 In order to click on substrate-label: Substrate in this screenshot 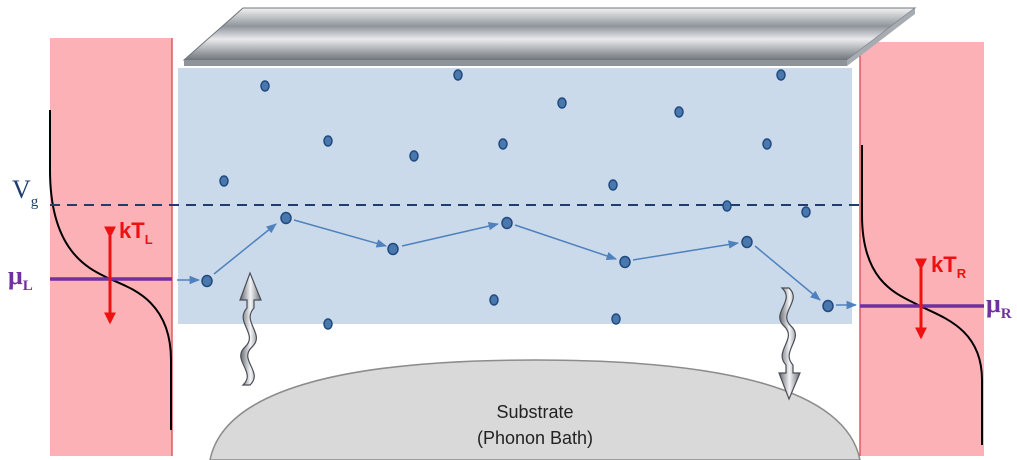, I will do `click(534, 412)`.